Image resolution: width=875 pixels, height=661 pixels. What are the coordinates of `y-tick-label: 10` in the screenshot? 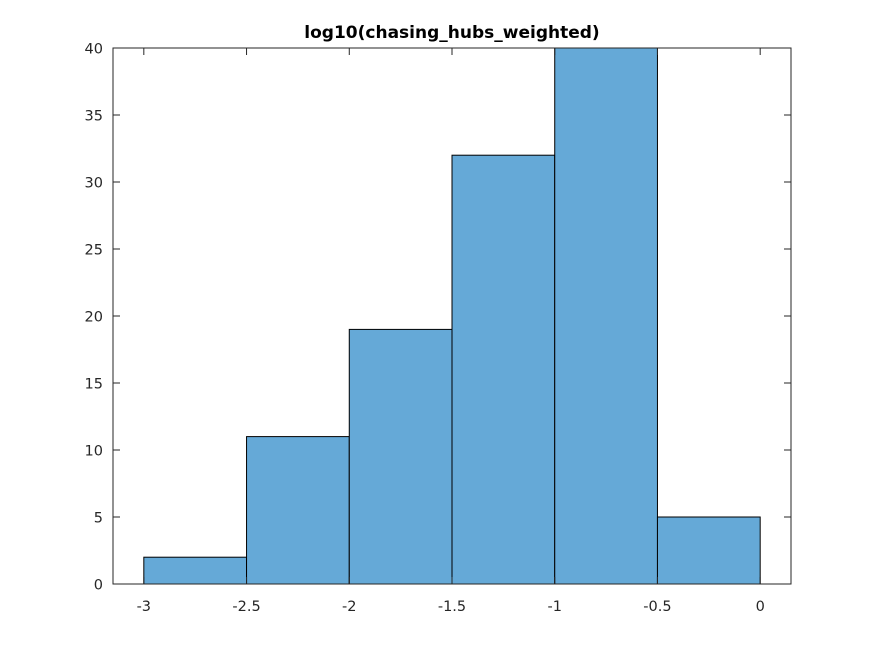 It's located at (94, 452).